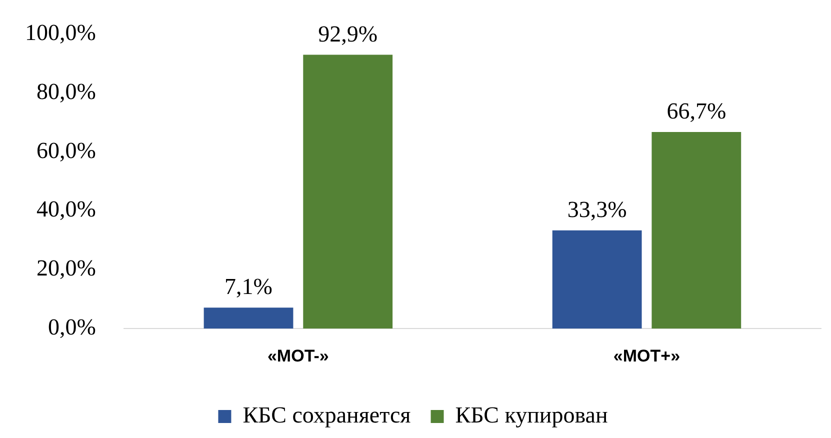 This screenshot has height=438, width=831. What do you see at coordinates (327, 415) in the screenshot?
I see `legend-label: КБС сохраняется` at bounding box center [327, 415].